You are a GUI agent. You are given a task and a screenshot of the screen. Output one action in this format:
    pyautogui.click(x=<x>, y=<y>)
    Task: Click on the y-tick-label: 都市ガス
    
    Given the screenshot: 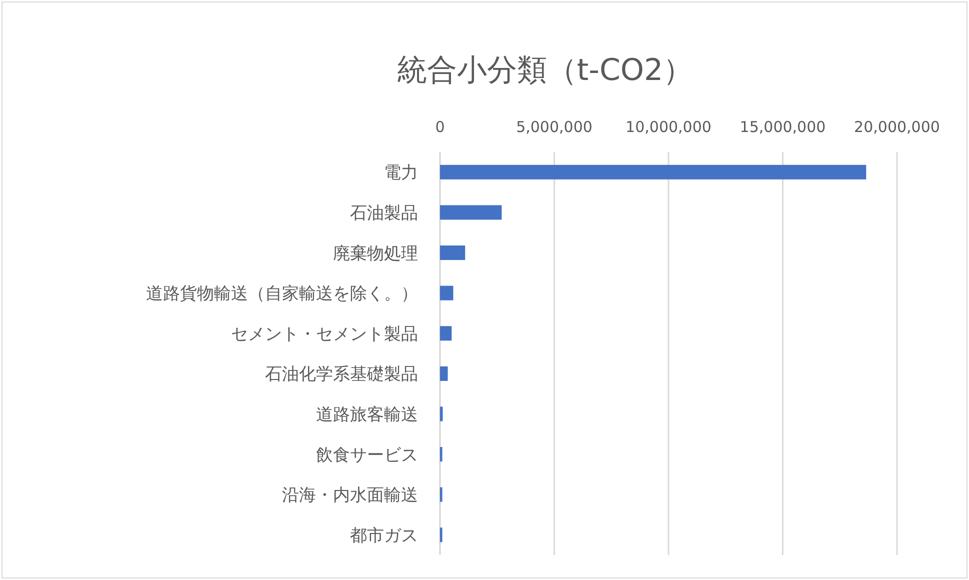 What is the action you would take?
    pyautogui.click(x=384, y=536)
    